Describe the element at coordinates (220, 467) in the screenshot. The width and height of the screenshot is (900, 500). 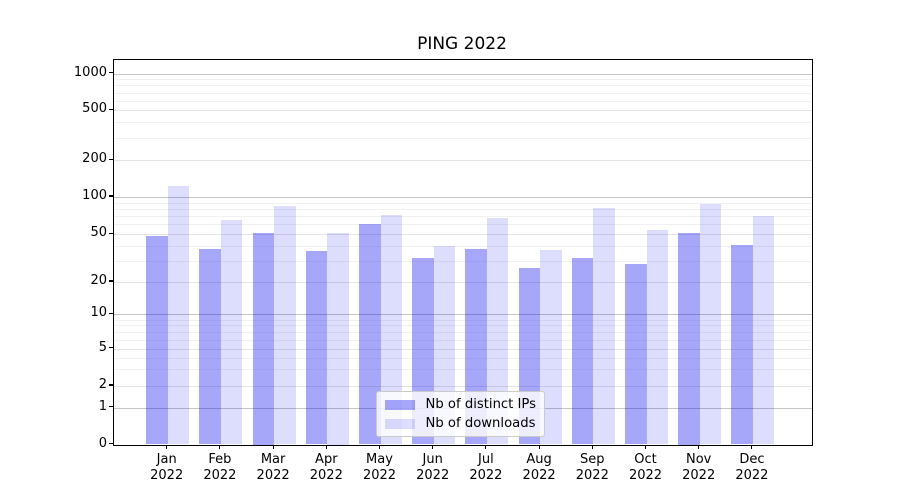
I see `x-tick-label: Feb 2022` at that location.